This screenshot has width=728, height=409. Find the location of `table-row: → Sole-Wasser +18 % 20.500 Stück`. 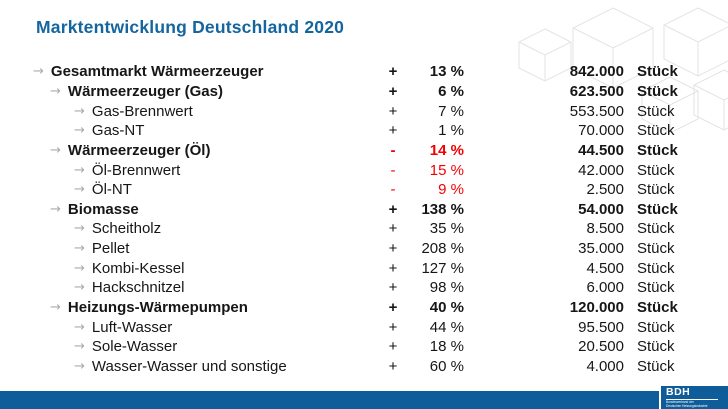

table-row: → Sole-Wasser +18 % 20.500 Stück is located at coordinates (367, 347).